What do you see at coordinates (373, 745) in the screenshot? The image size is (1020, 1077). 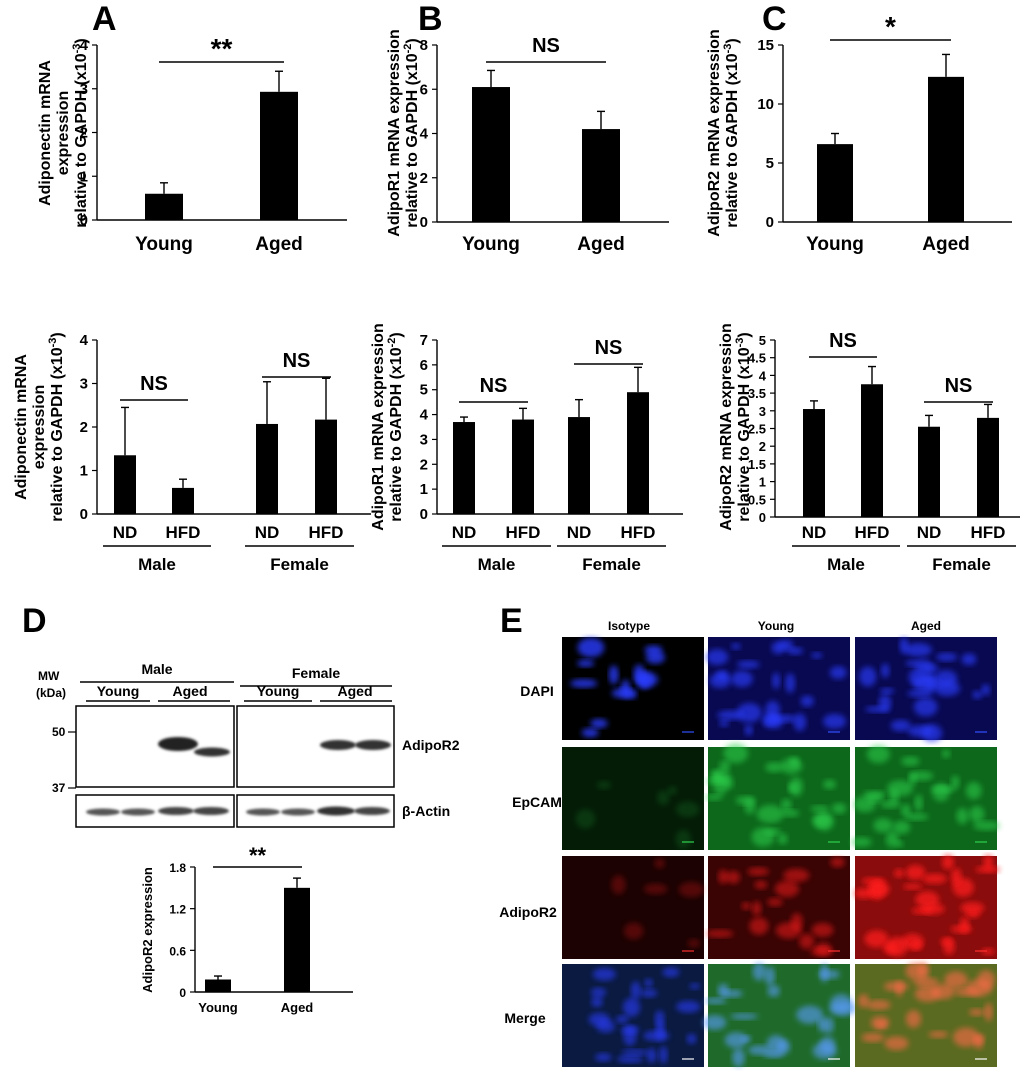 I see `blot-band` at bounding box center [373, 745].